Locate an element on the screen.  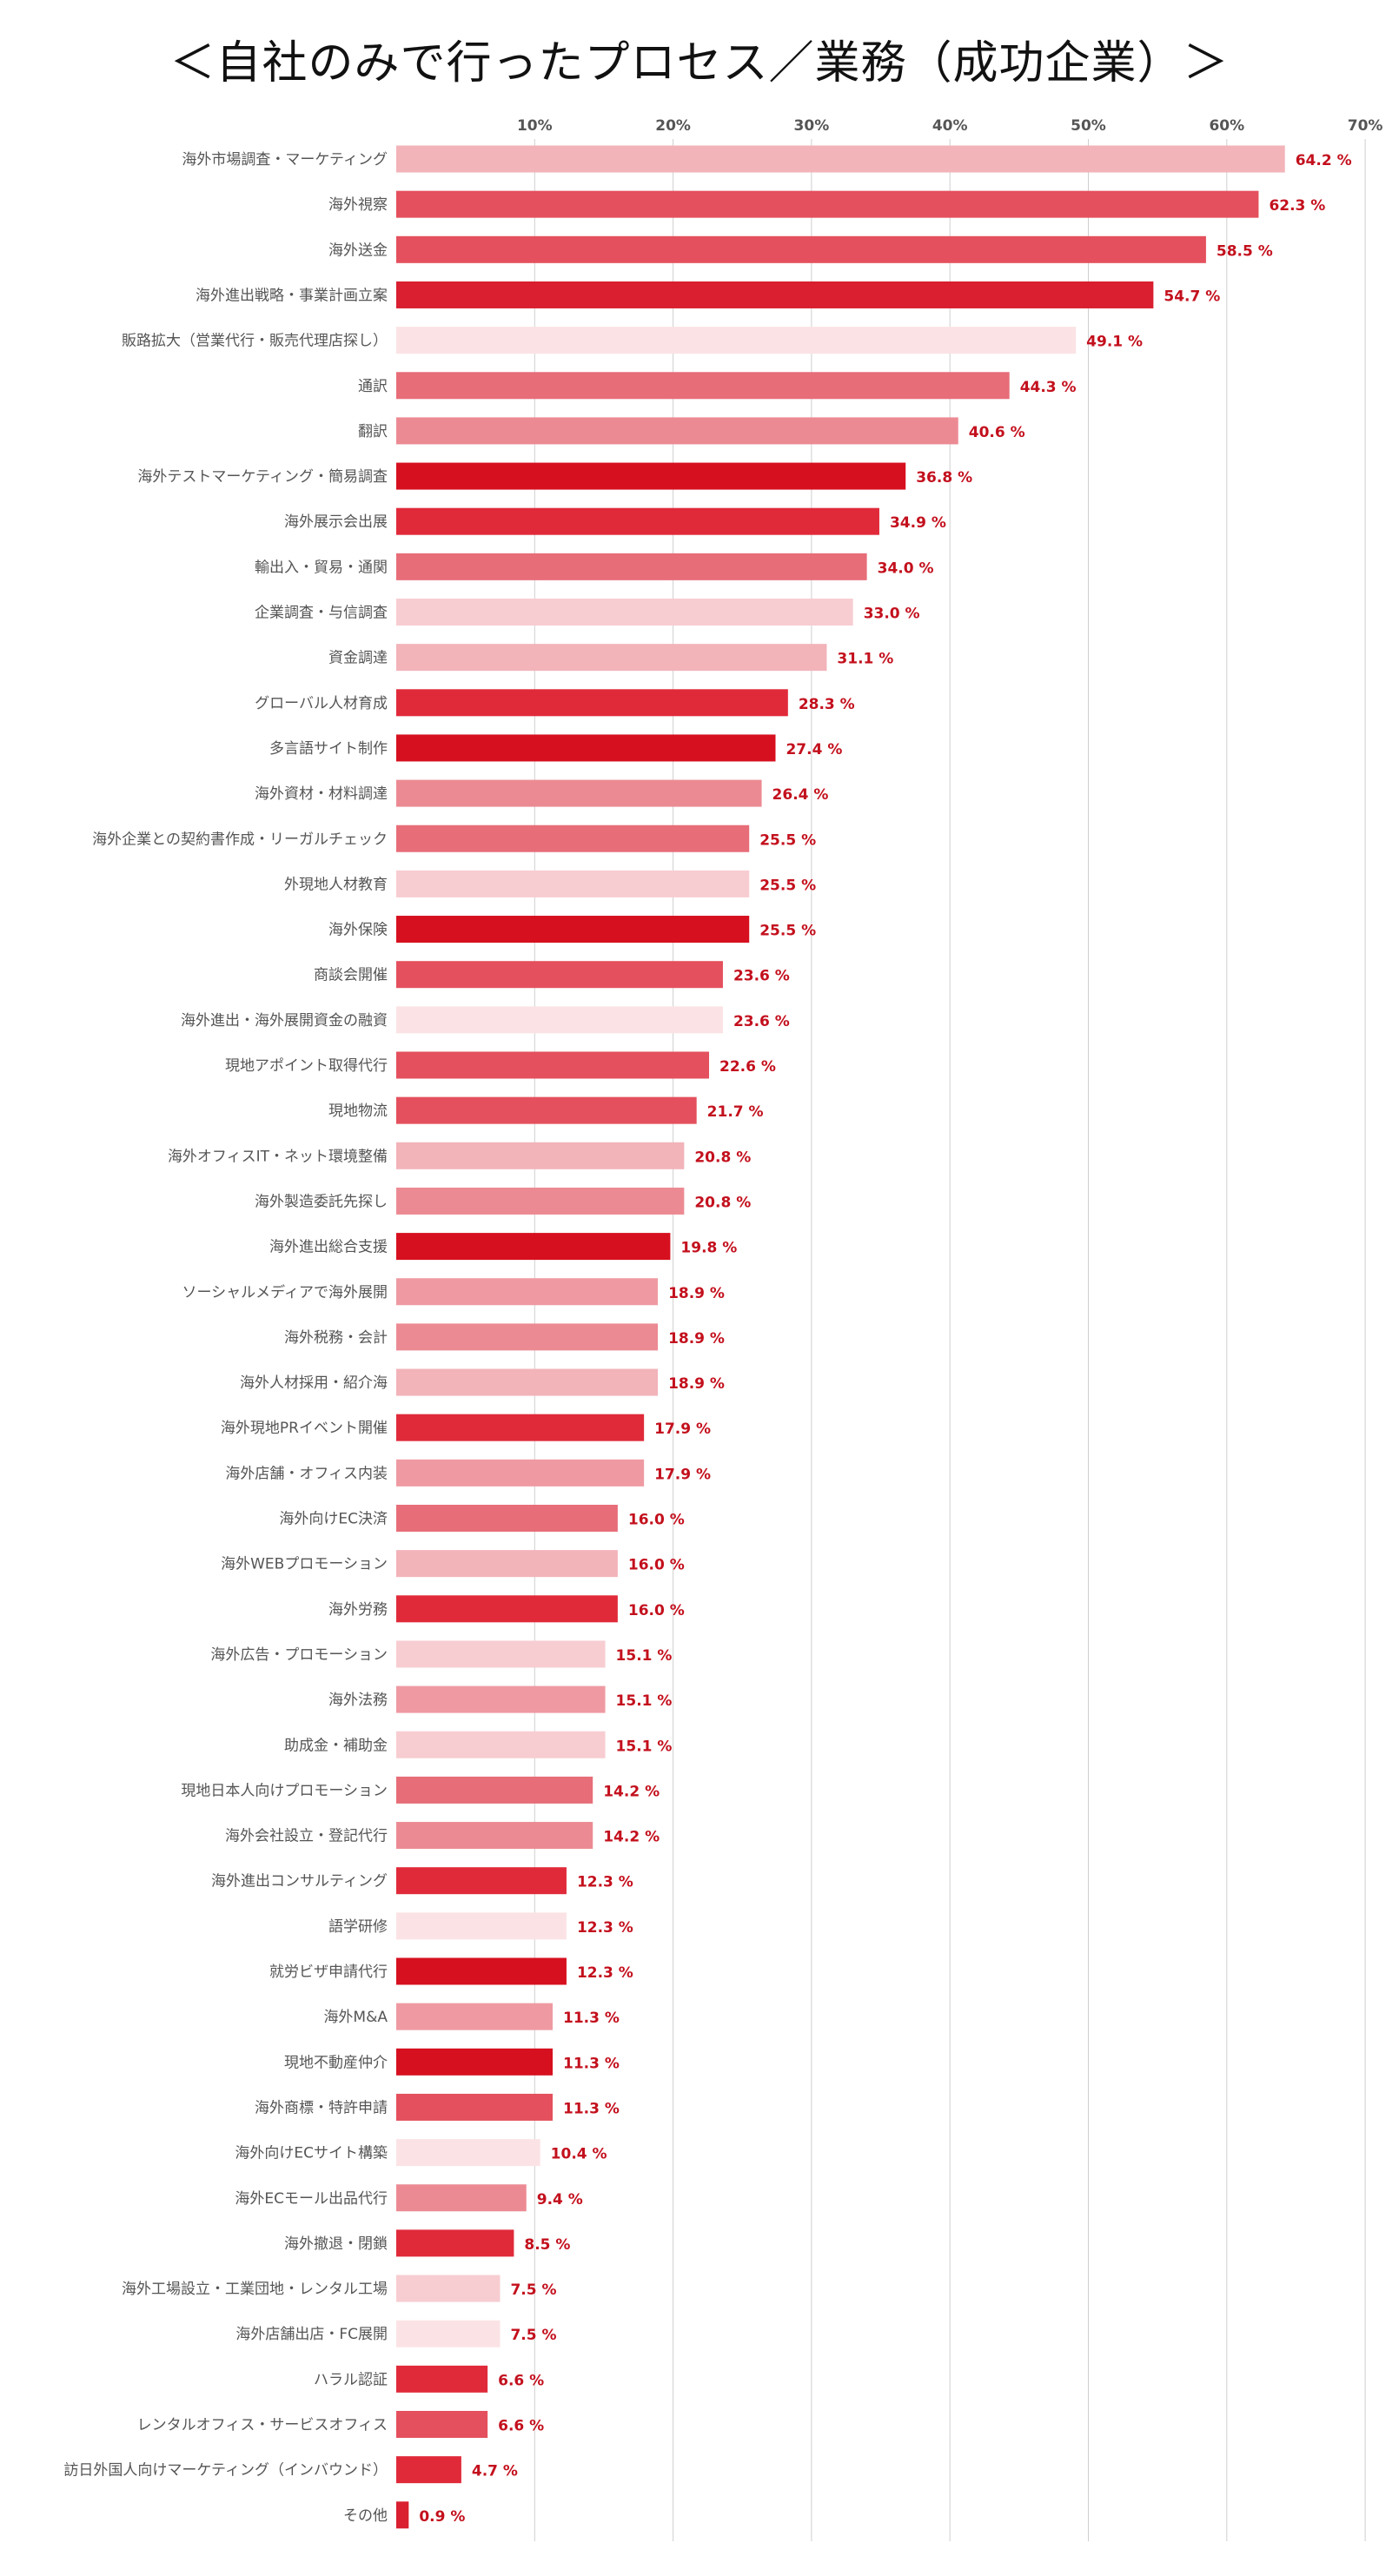
data-label: 19.8 % is located at coordinates (708, 1248).